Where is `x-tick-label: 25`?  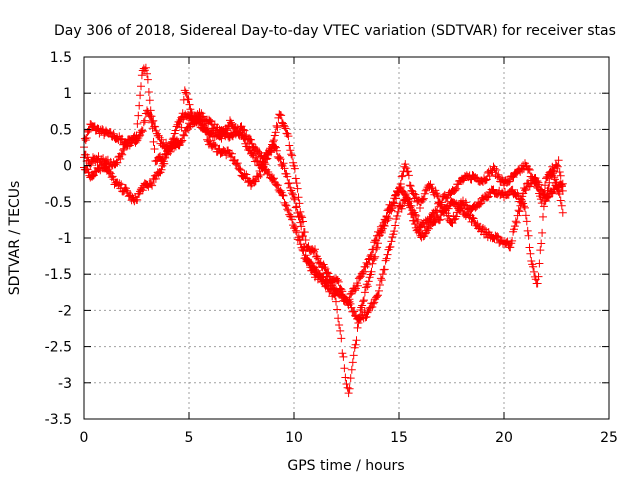
x-tick-label: 25 is located at coordinates (609, 438).